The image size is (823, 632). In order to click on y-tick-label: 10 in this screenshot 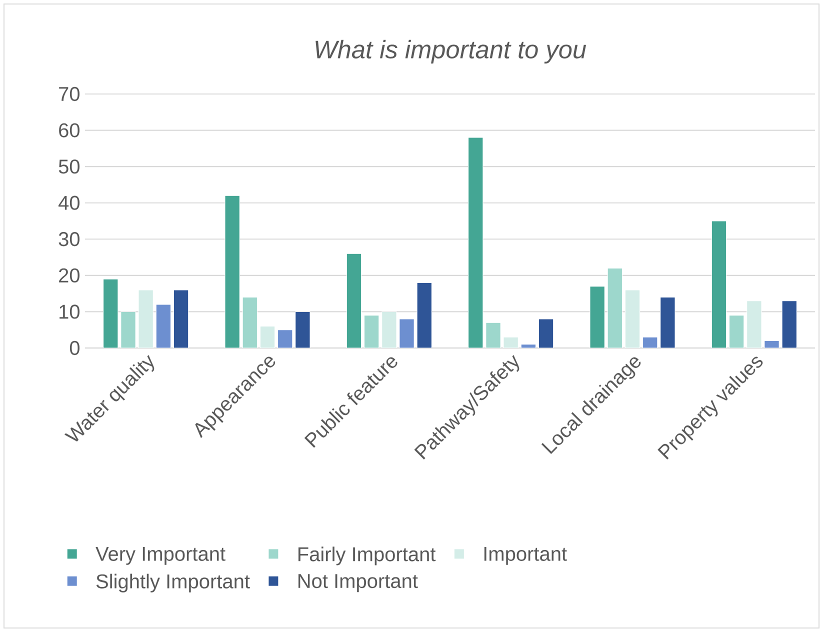, I will do `click(70, 311)`.